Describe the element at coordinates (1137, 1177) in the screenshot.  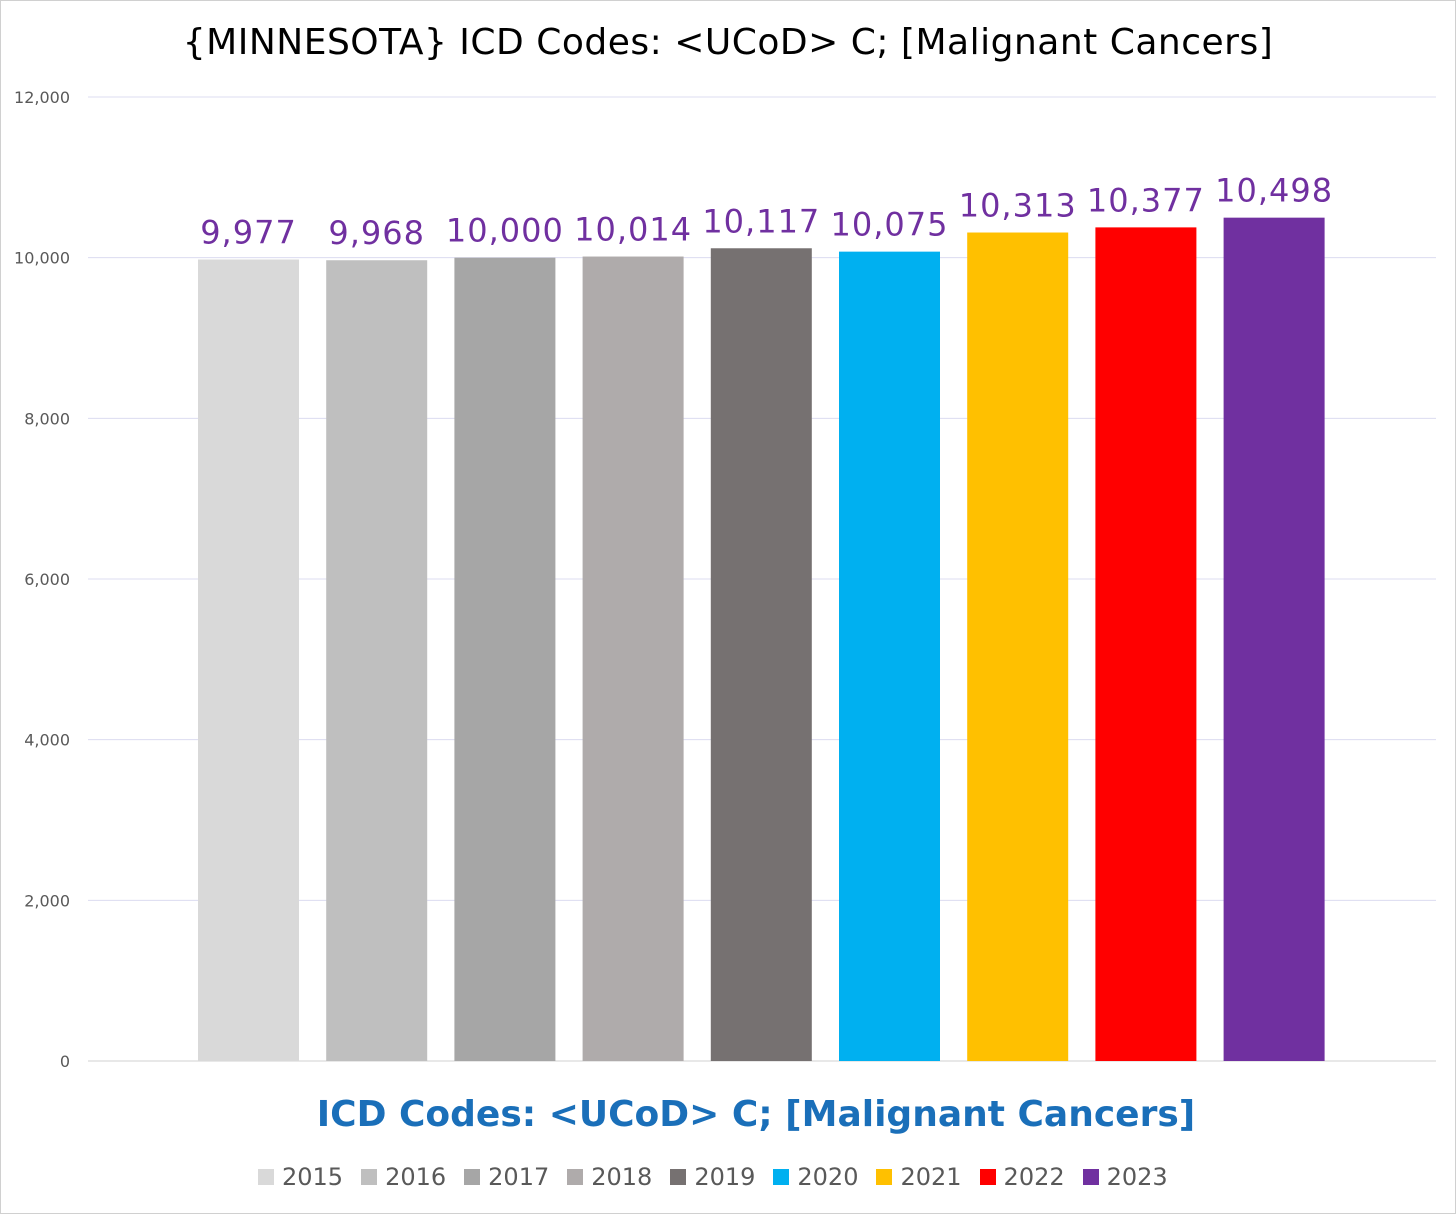
I see `legend-label: 2023` at that location.